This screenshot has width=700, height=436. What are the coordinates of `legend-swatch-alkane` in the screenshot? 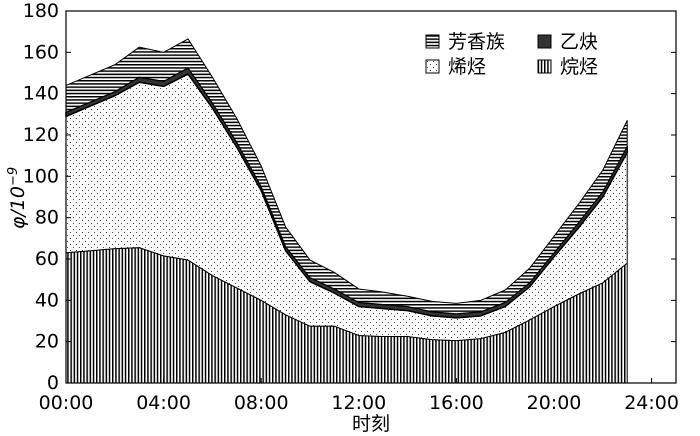 It's located at (544, 66).